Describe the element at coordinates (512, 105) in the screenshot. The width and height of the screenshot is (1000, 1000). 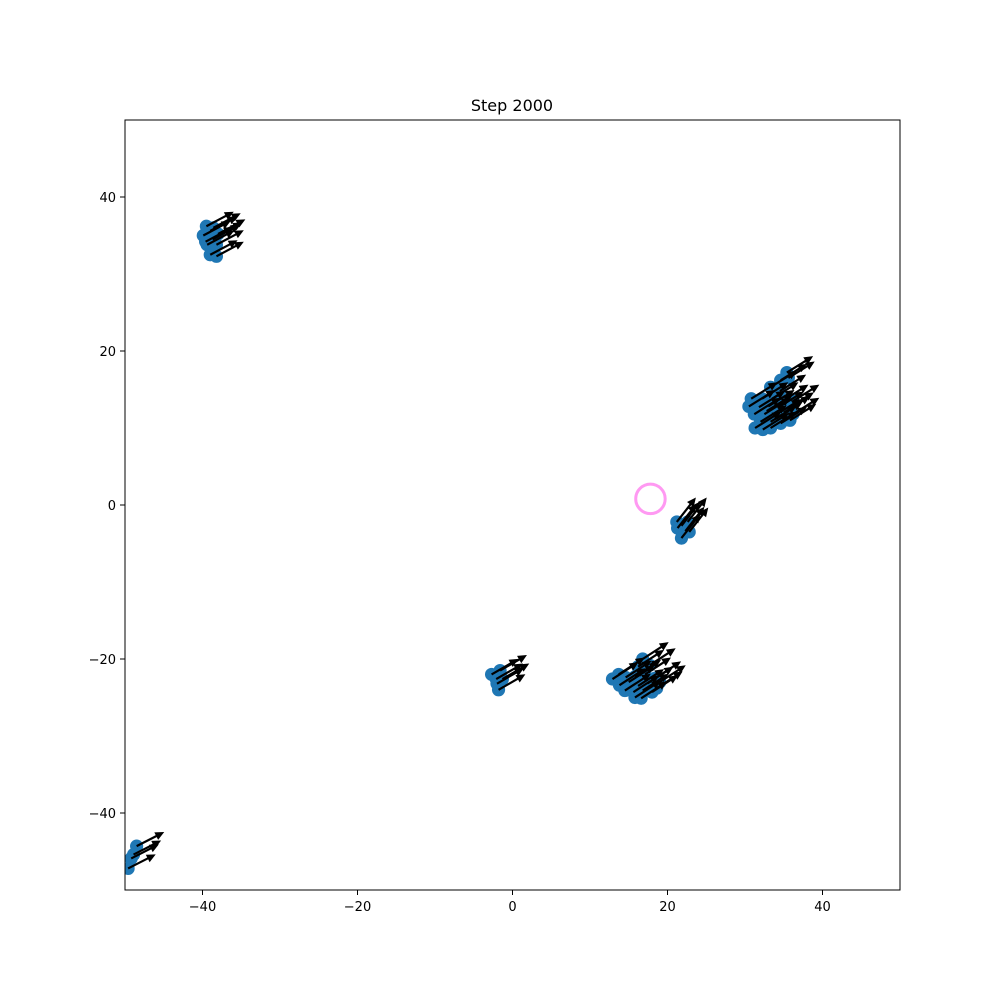
I see `chart-title: Step 2000` at that location.